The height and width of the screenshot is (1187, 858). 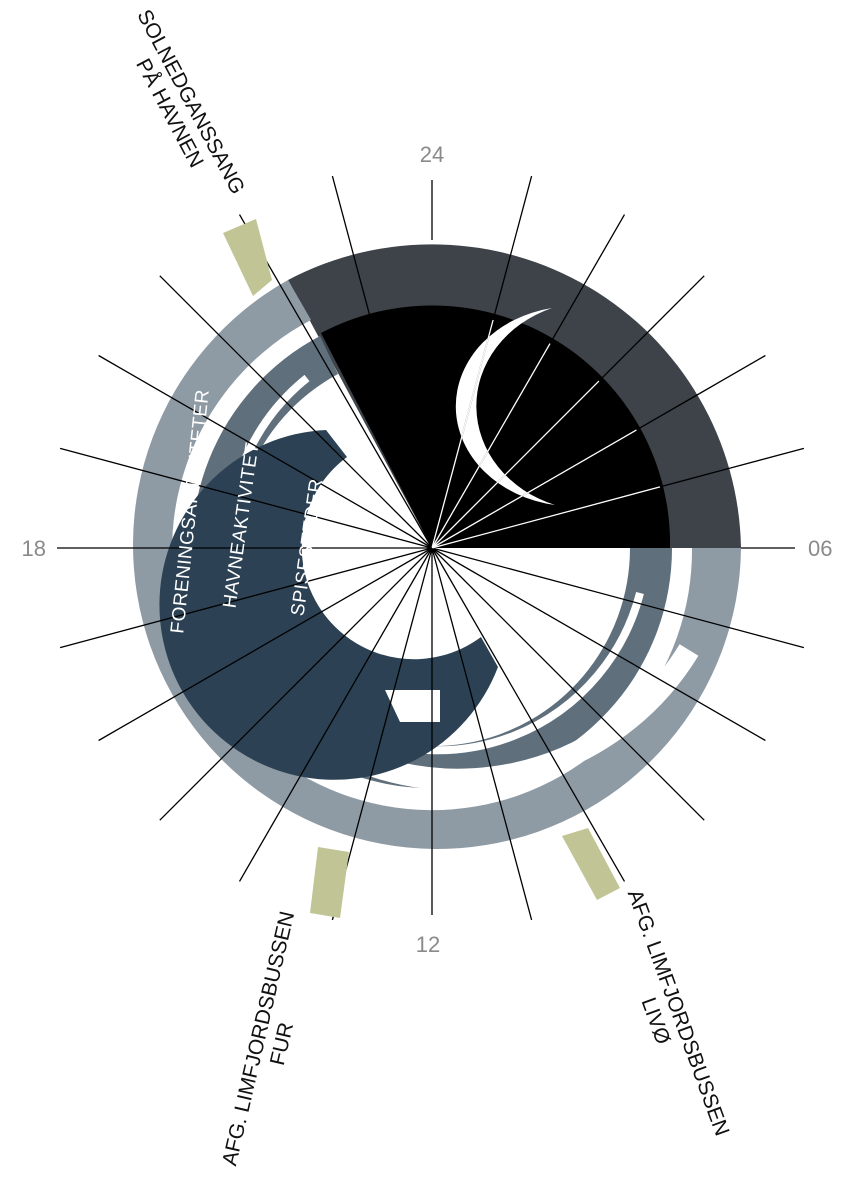 What do you see at coordinates (591, 864) in the screenshot?
I see `event-marker-livo` at bounding box center [591, 864].